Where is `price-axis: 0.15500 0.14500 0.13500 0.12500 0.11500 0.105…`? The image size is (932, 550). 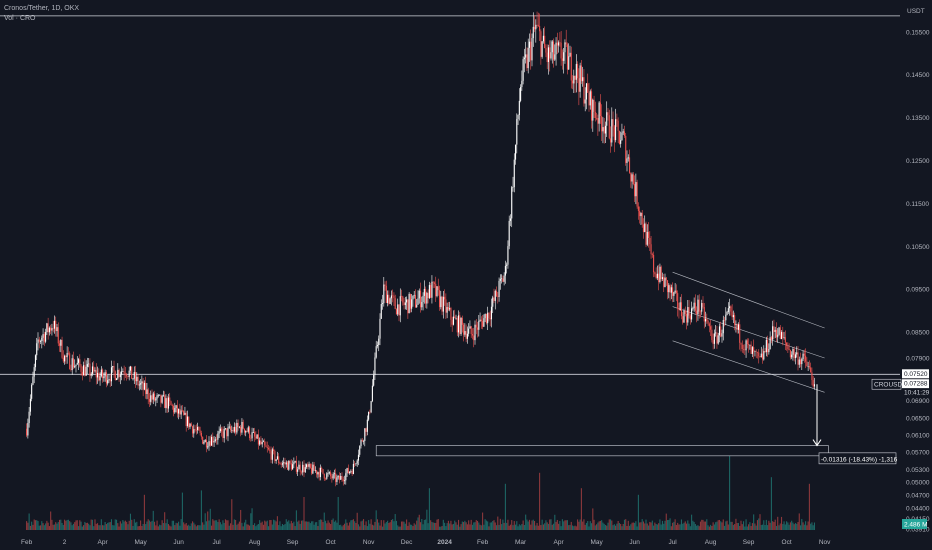
price-axis: 0.15500 0.14500 0.13500 0.12500 0.11500 0.105… is located at coordinates (916, 275).